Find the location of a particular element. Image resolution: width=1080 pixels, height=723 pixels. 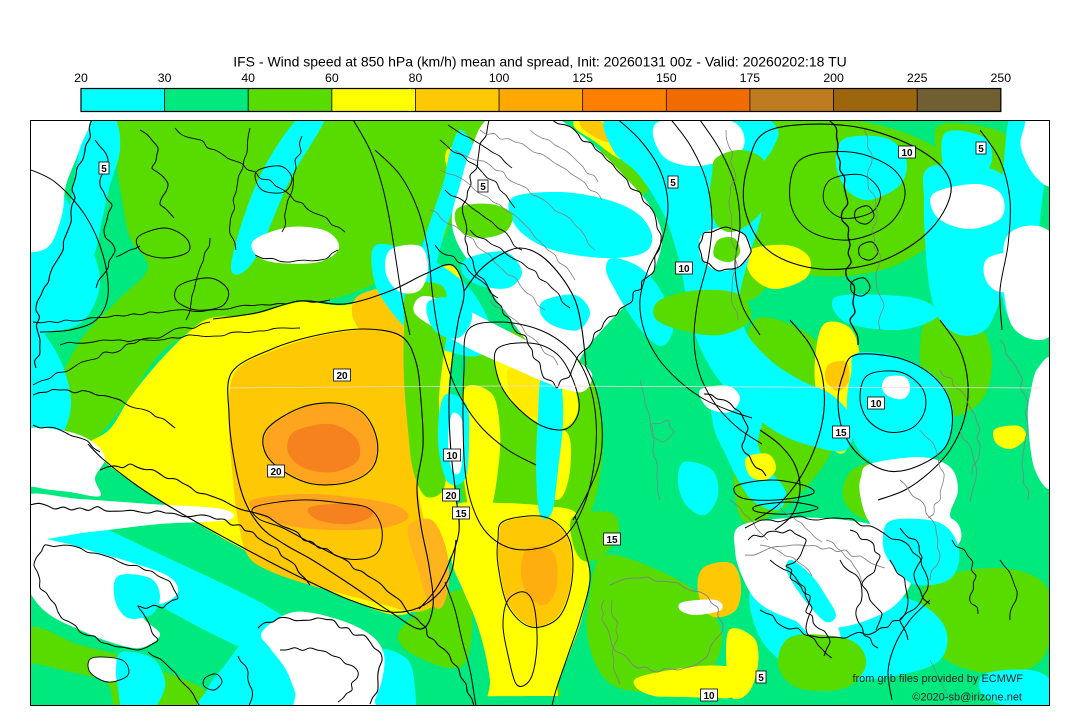

svg-text: 175 is located at coordinates (750, 78).